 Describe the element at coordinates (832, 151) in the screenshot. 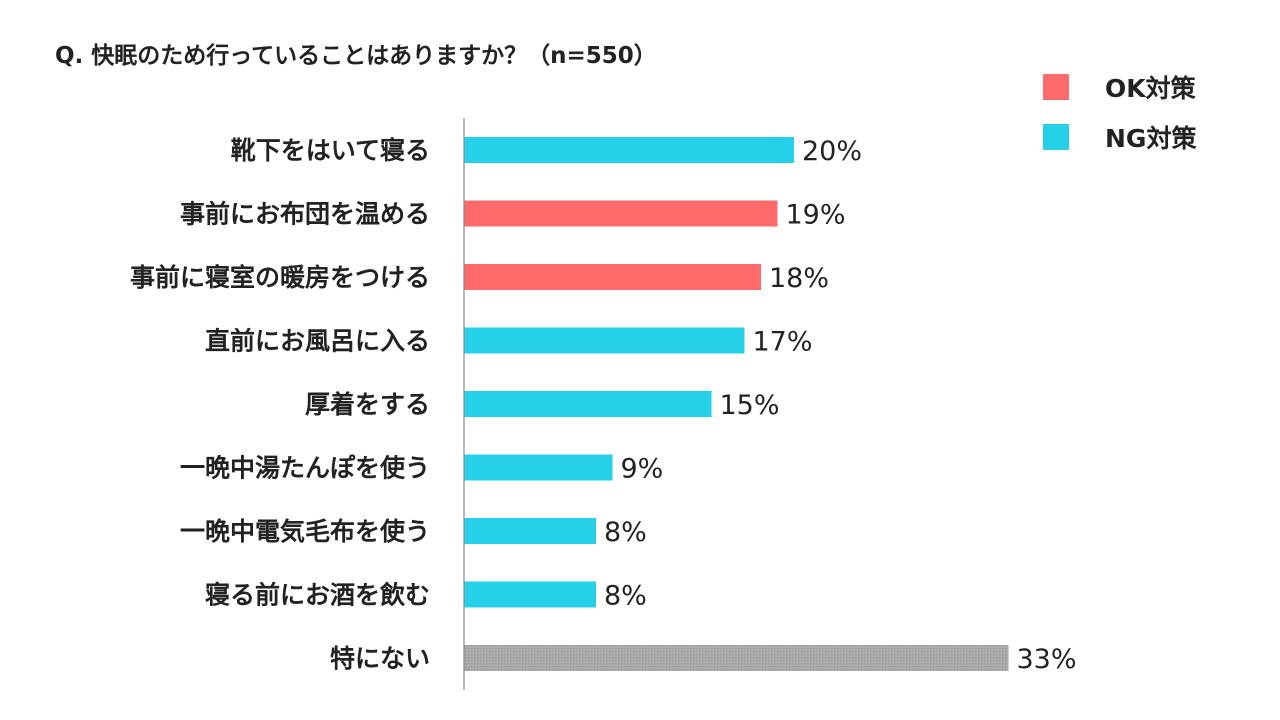

I see `value-label: 20%` at that location.